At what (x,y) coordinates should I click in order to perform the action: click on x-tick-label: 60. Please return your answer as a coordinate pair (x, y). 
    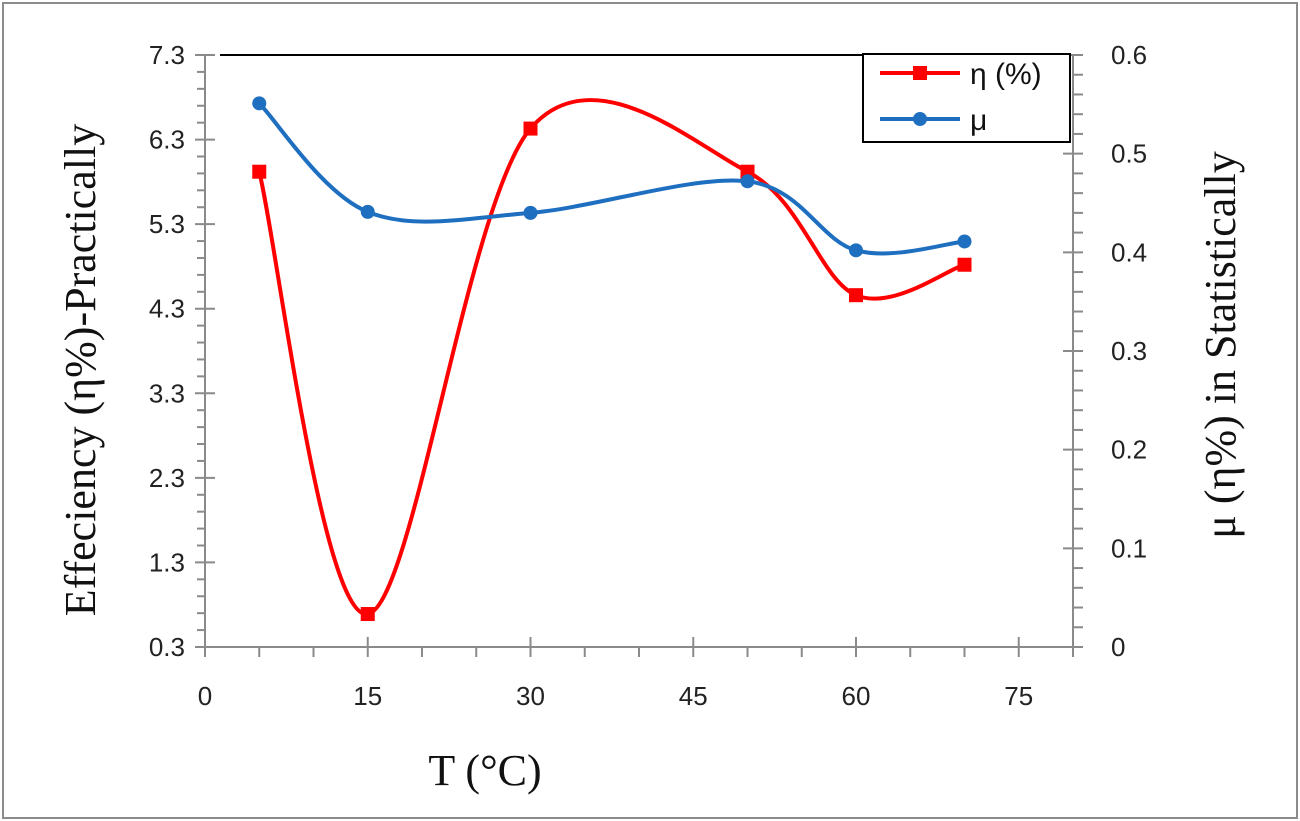
    Looking at the image, I should click on (856, 696).